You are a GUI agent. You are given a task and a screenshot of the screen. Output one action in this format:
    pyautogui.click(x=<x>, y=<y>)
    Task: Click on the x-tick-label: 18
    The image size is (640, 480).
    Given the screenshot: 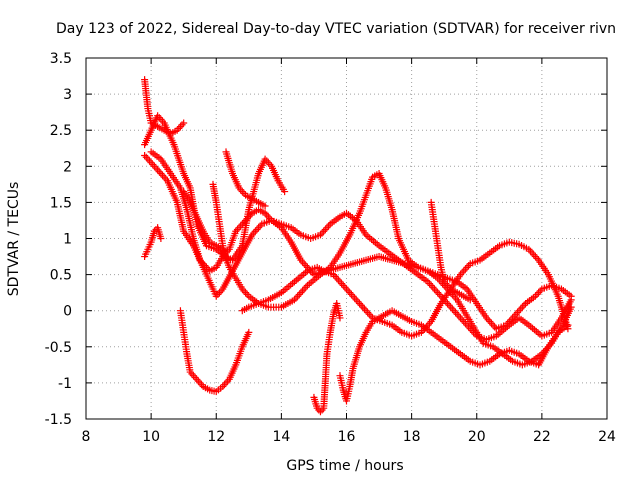 What is the action you would take?
    pyautogui.click(x=412, y=437)
    